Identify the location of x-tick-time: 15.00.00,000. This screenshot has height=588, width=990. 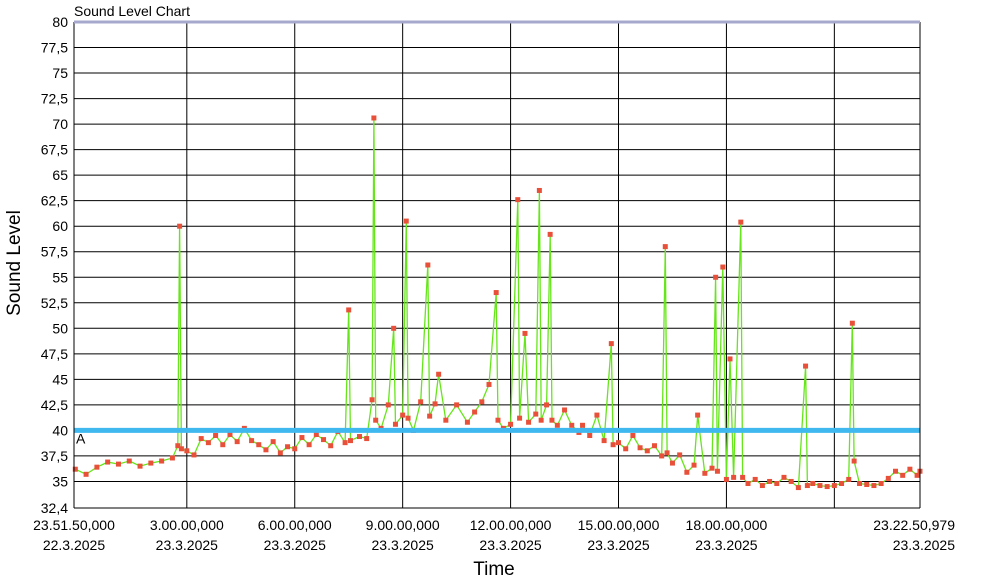
(619, 525).